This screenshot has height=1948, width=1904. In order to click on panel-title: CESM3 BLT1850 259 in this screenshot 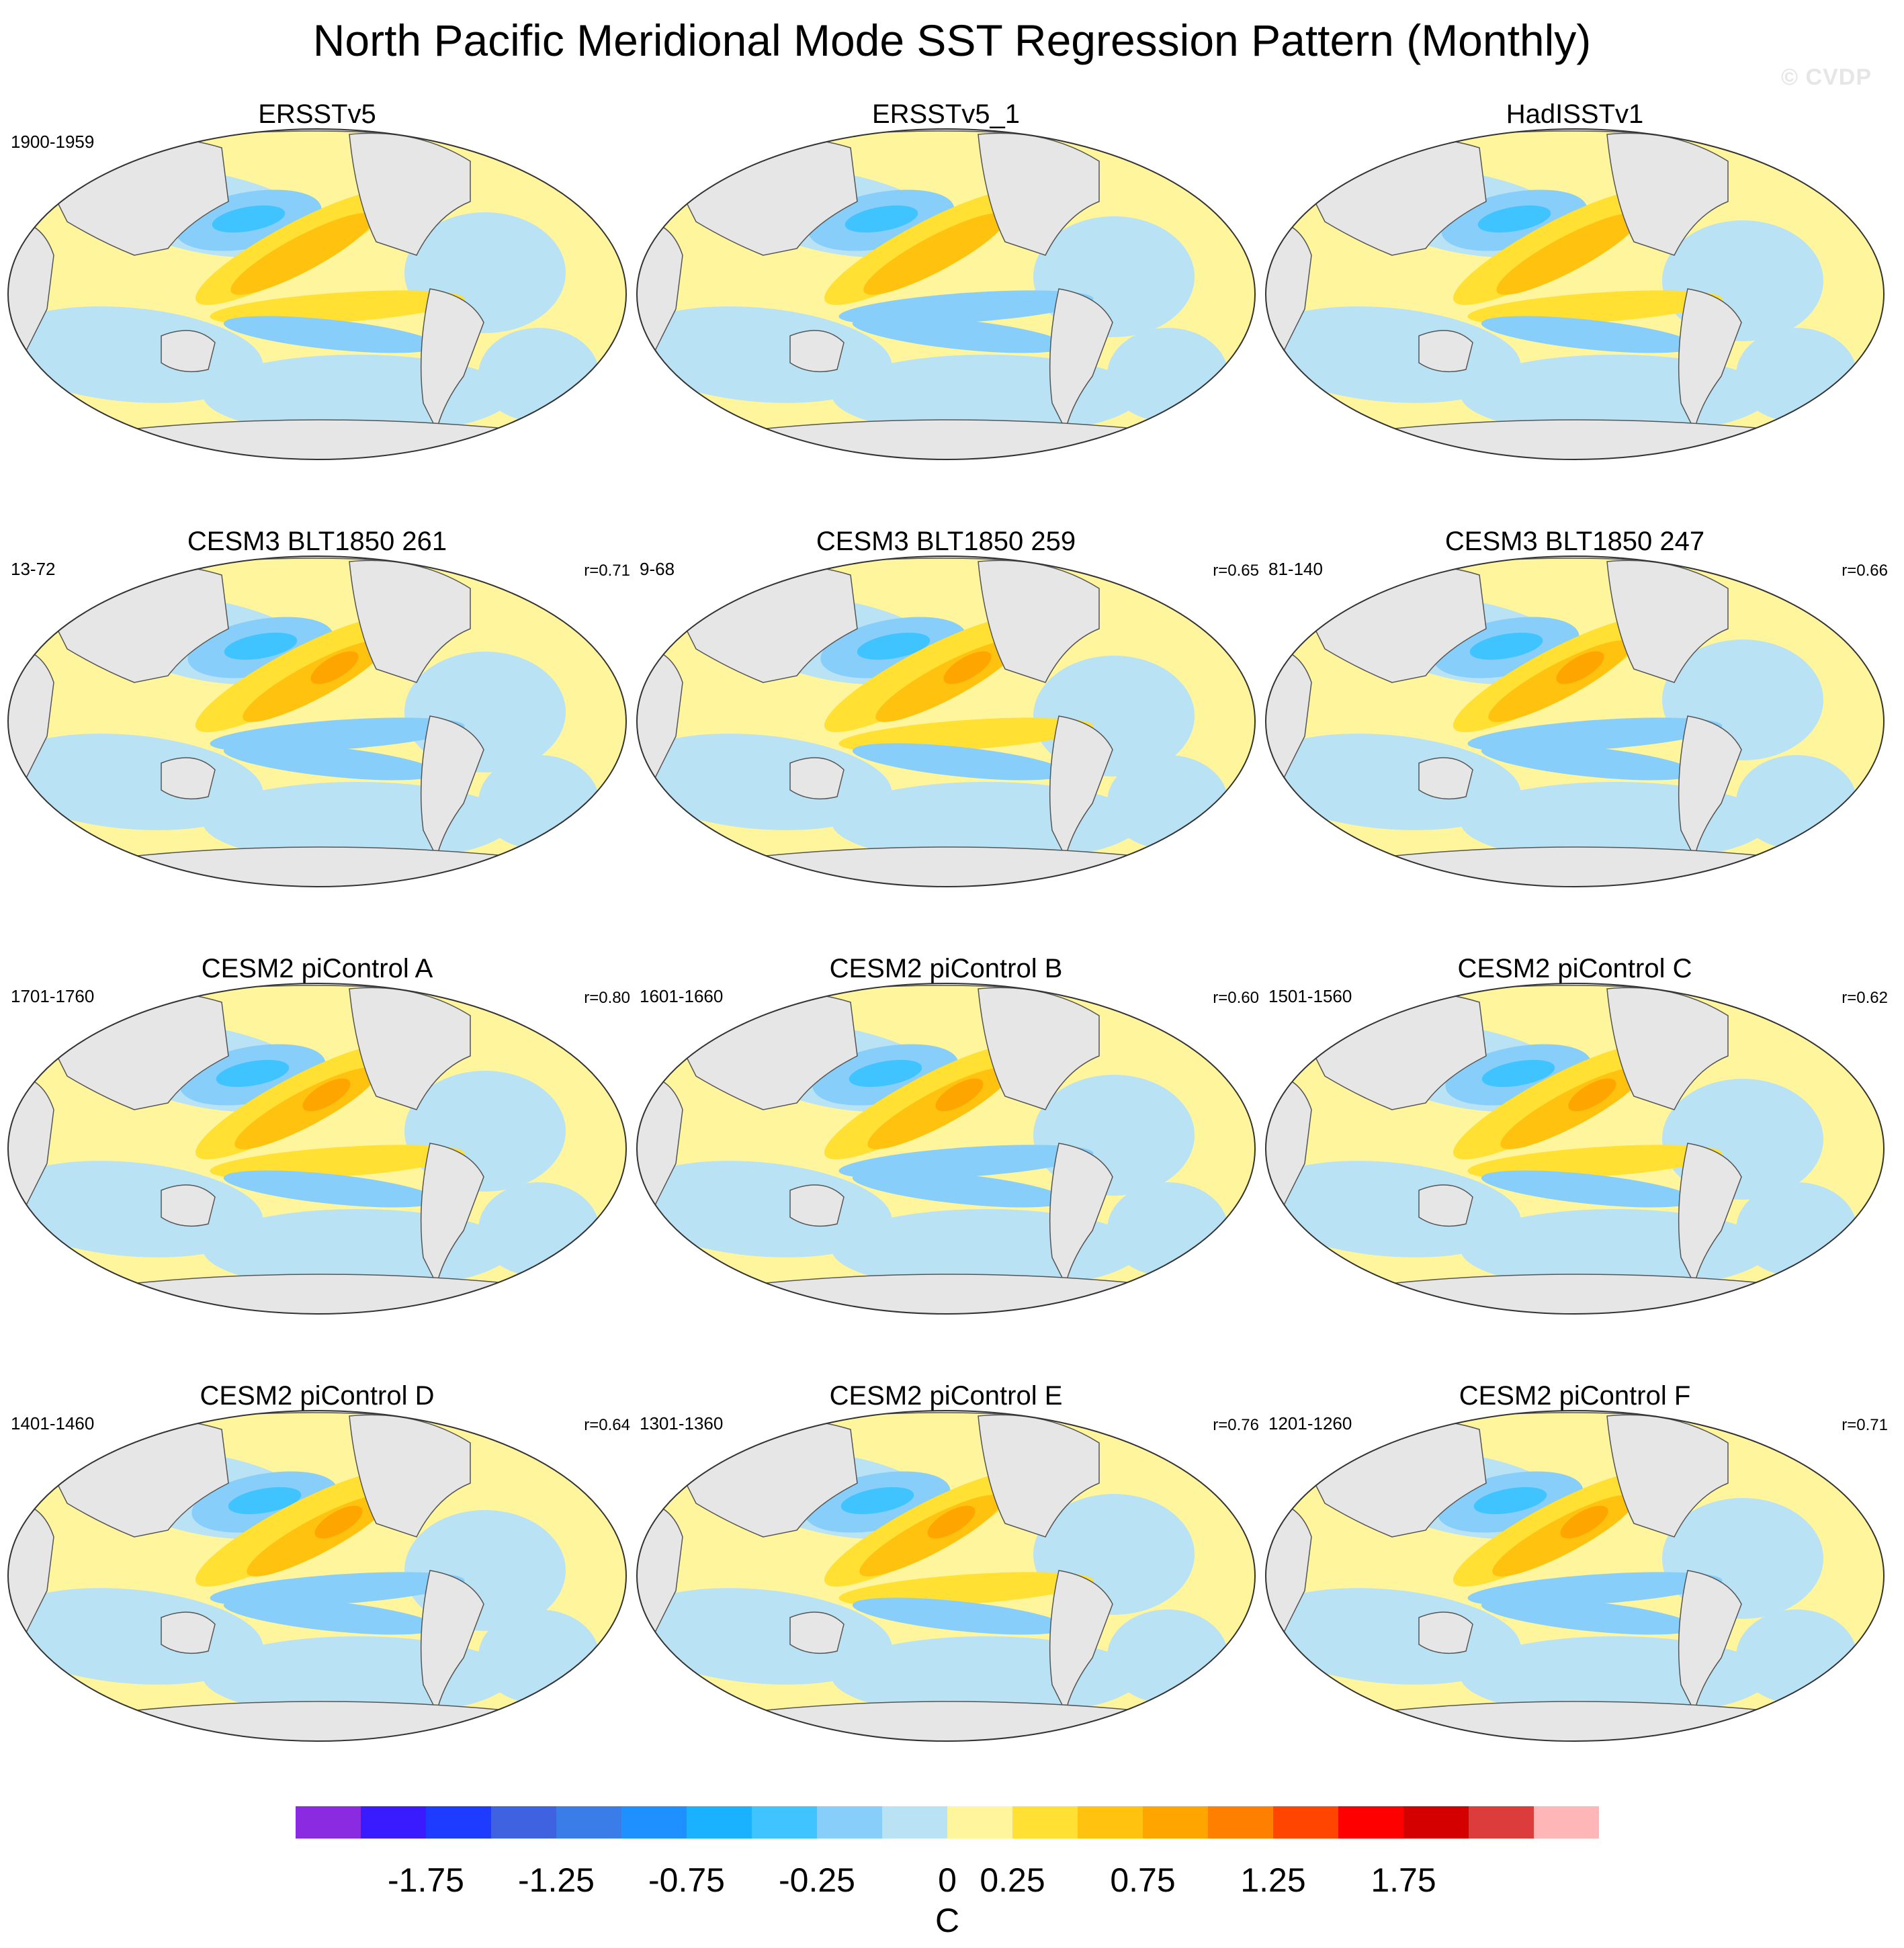, I will do `click(946, 541)`.